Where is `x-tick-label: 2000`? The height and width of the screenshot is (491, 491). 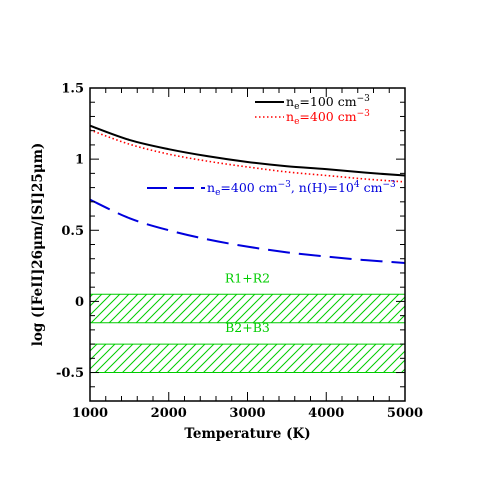 x-tick-label: 2000 is located at coordinates (169, 413).